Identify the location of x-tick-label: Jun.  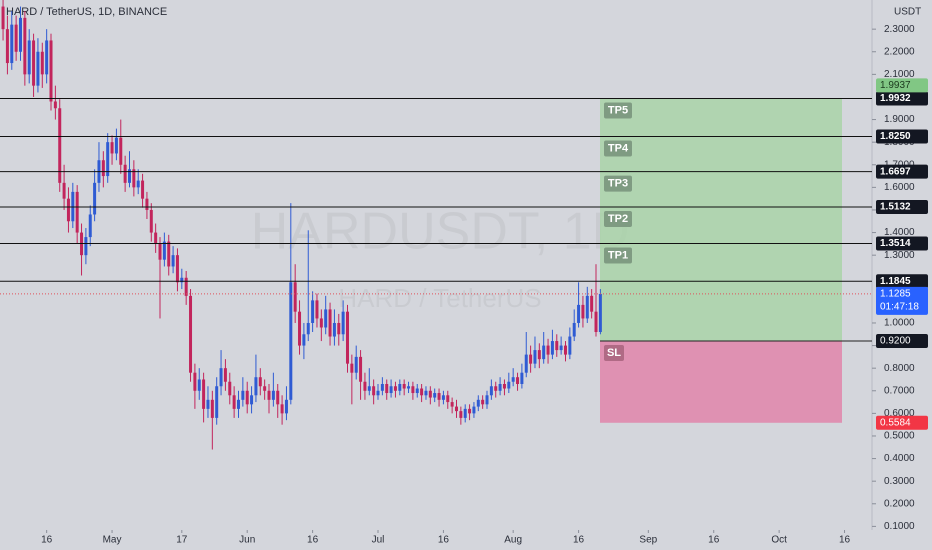
(247, 540).